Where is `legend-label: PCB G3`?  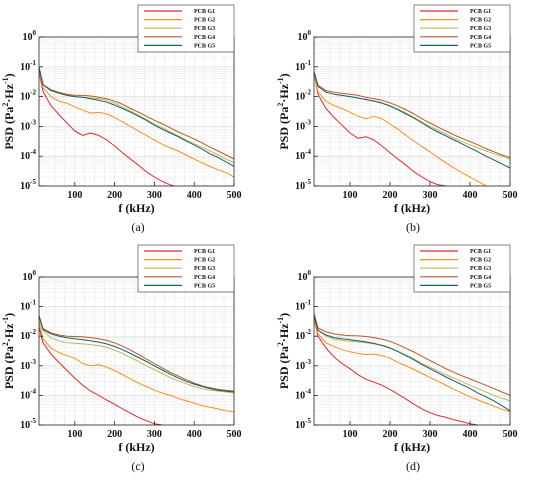
legend-label: PCB G3 is located at coordinates (480, 29).